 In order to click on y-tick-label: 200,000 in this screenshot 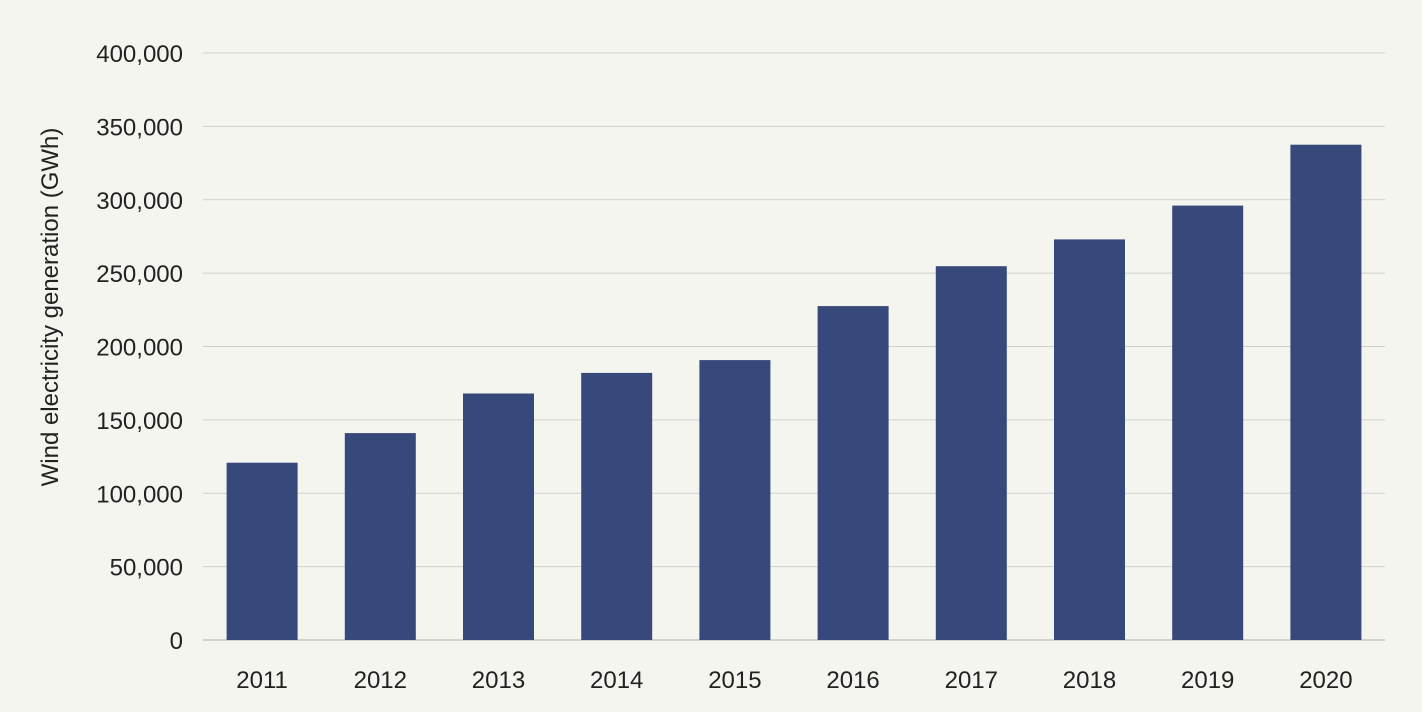, I will do `click(139, 348)`.